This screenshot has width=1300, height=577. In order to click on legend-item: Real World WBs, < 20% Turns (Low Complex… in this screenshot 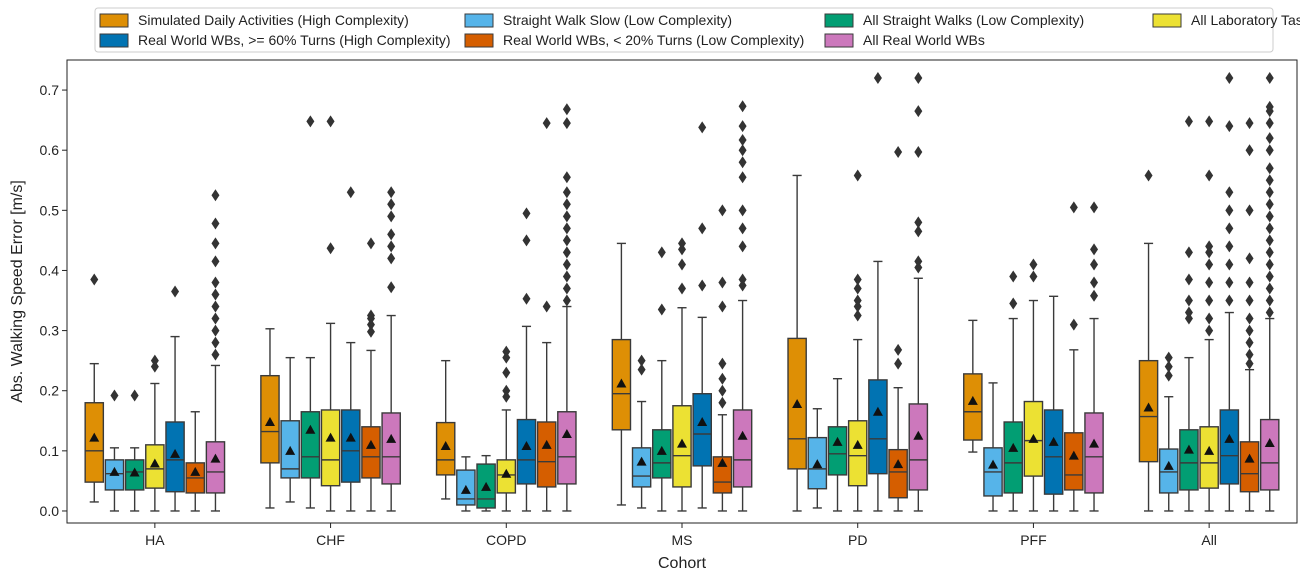, I will do `click(634, 40)`.